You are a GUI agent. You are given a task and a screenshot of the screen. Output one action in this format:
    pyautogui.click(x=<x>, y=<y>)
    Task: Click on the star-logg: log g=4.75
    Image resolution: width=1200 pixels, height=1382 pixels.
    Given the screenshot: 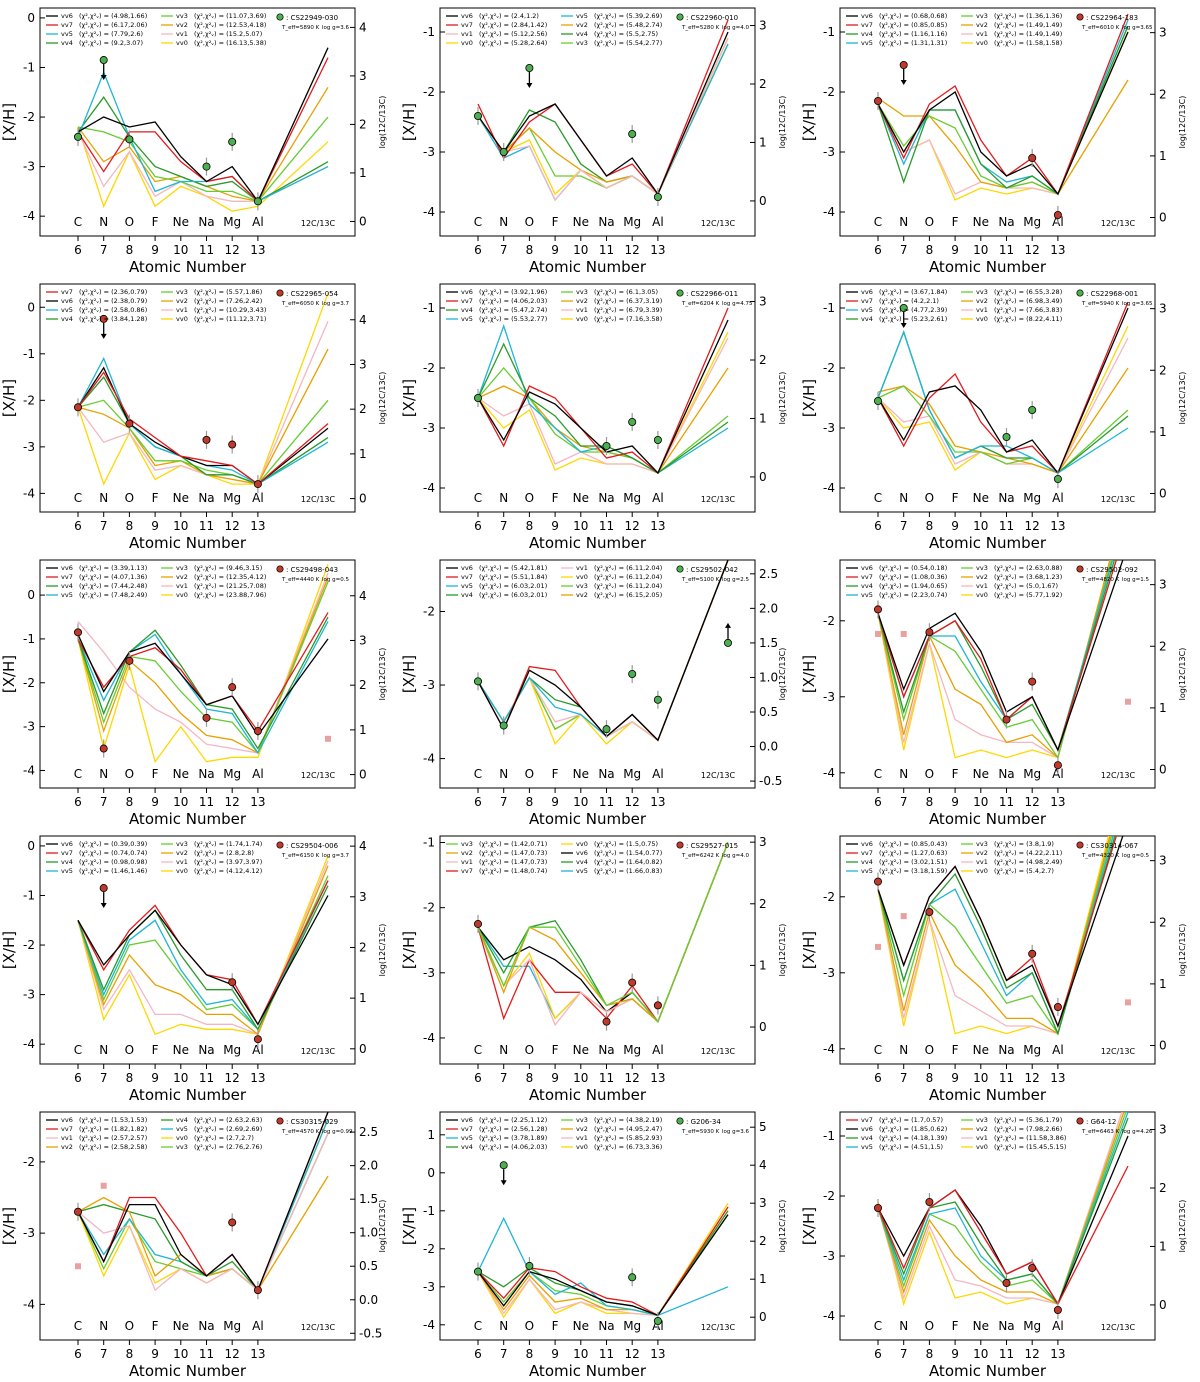 What is the action you would take?
    pyautogui.click(x=737, y=304)
    